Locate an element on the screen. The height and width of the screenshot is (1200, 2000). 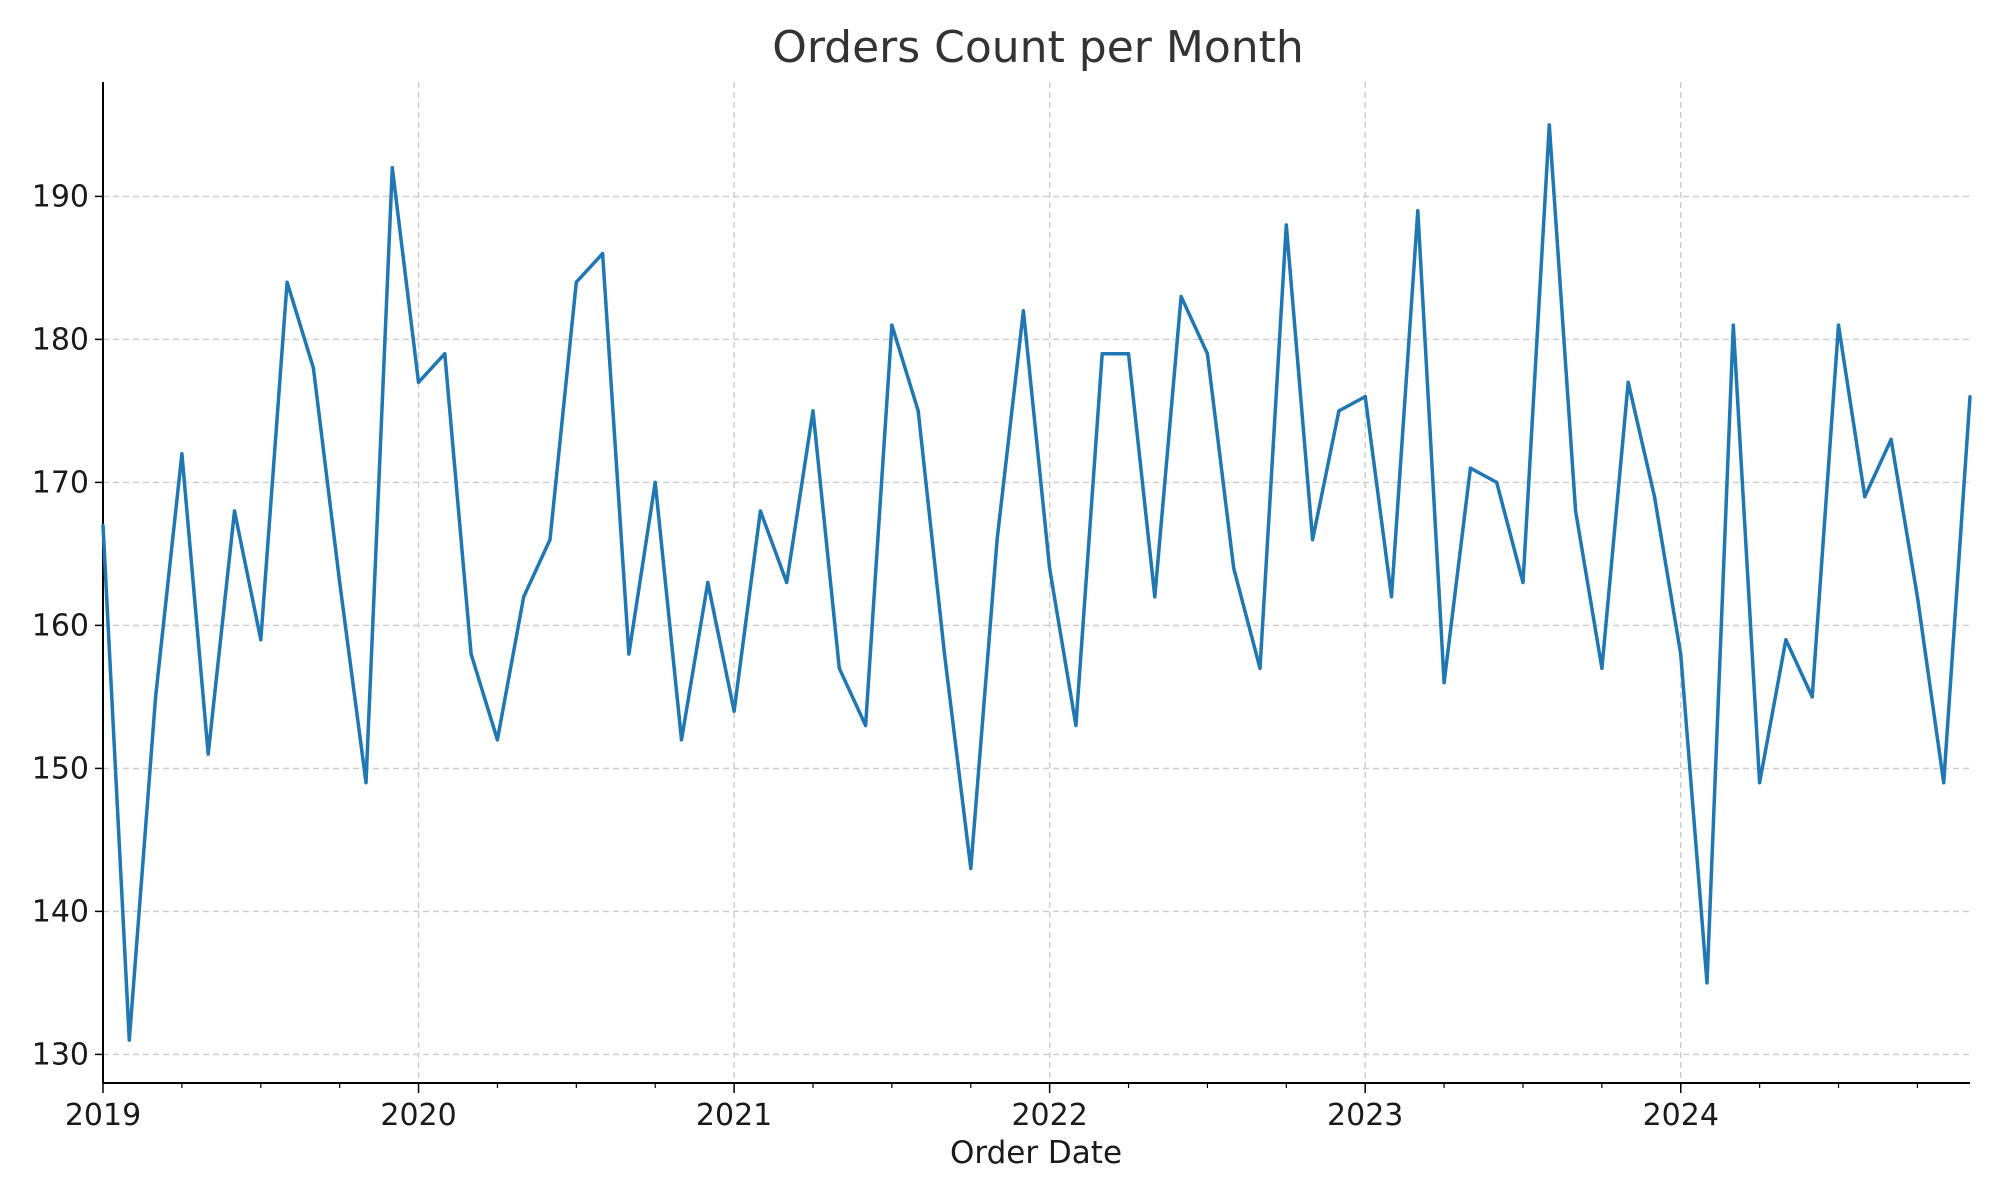
y-tick-label-170: 170 is located at coordinates (60, 482).